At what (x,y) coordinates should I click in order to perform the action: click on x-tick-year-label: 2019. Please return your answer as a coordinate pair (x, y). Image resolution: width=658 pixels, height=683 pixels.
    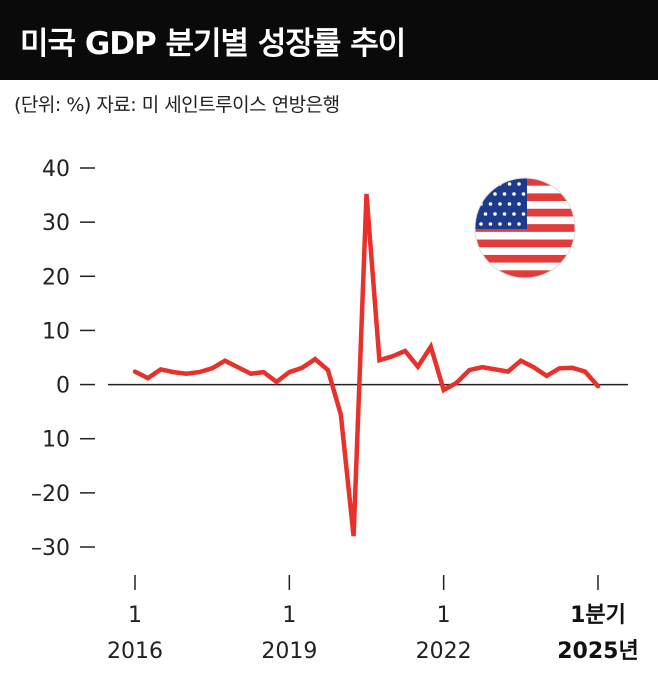
    Looking at the image, I should click on (289, 651).